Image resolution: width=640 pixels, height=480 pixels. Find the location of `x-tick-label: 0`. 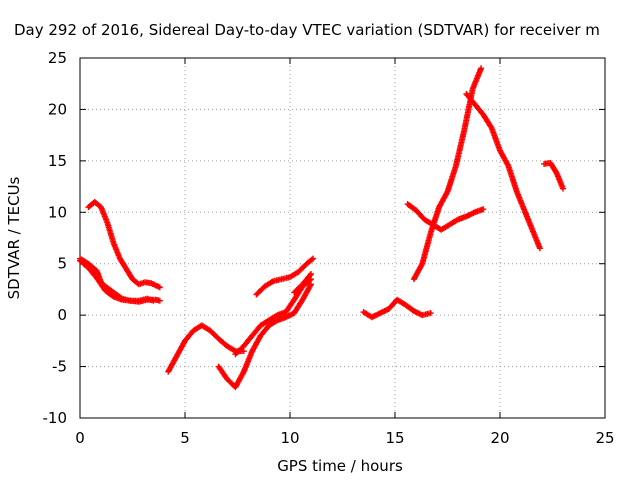

x-tick-label: 0 is located at coordinates (80, 438).